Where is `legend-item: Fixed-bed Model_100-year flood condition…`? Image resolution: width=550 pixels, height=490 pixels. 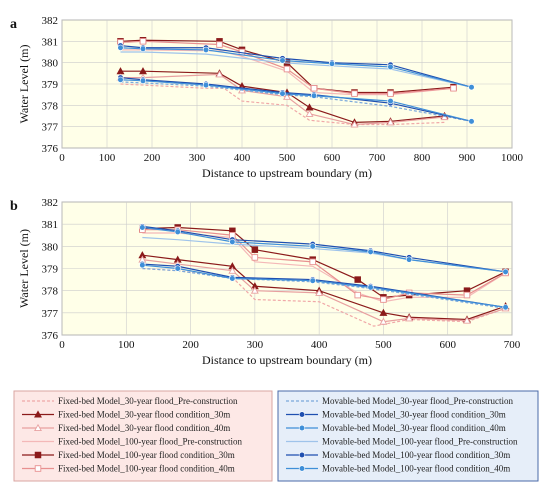
legend-item: Fixed-bed Model_100-year flood condition… is located at coordinates (128, 455).